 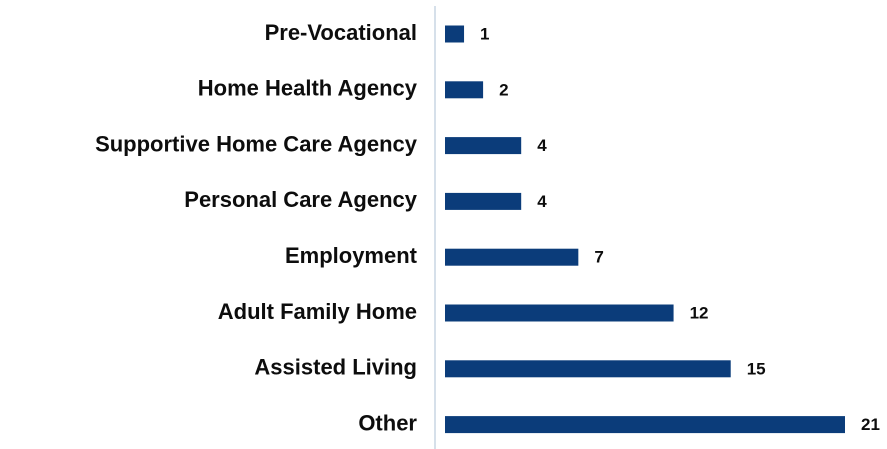 What do you see at coordinates (341, 32) in the screenshot?
I see `category-label: Pre-Vocational` at bounding box center [341, 32].